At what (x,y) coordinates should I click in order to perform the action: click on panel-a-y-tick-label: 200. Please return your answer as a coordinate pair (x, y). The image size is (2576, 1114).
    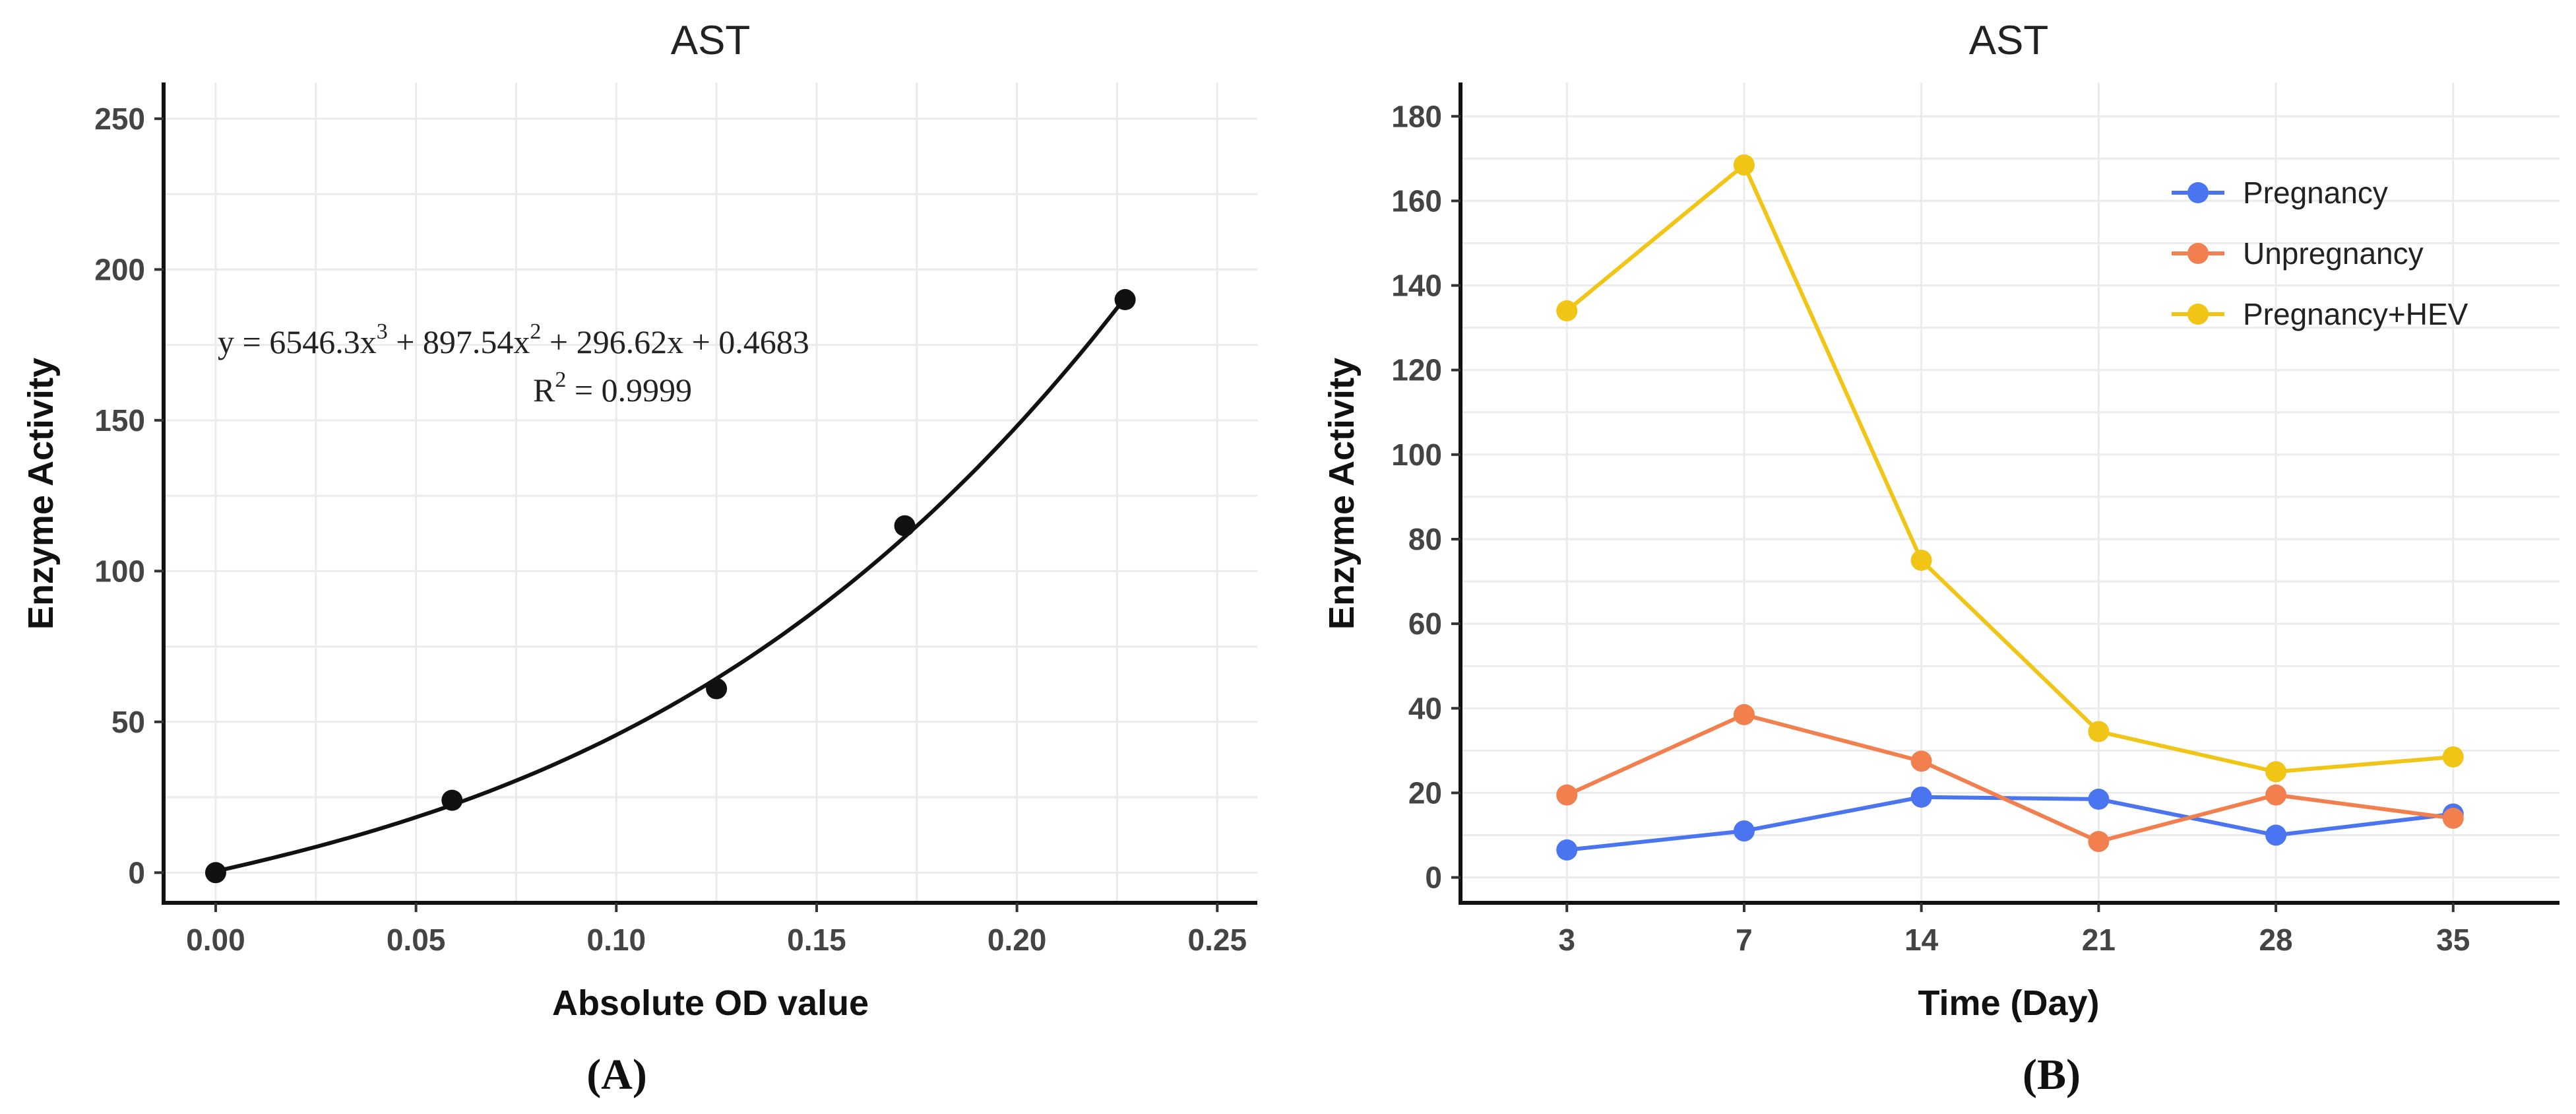
    Looking at the image, I should click on (120, 269).